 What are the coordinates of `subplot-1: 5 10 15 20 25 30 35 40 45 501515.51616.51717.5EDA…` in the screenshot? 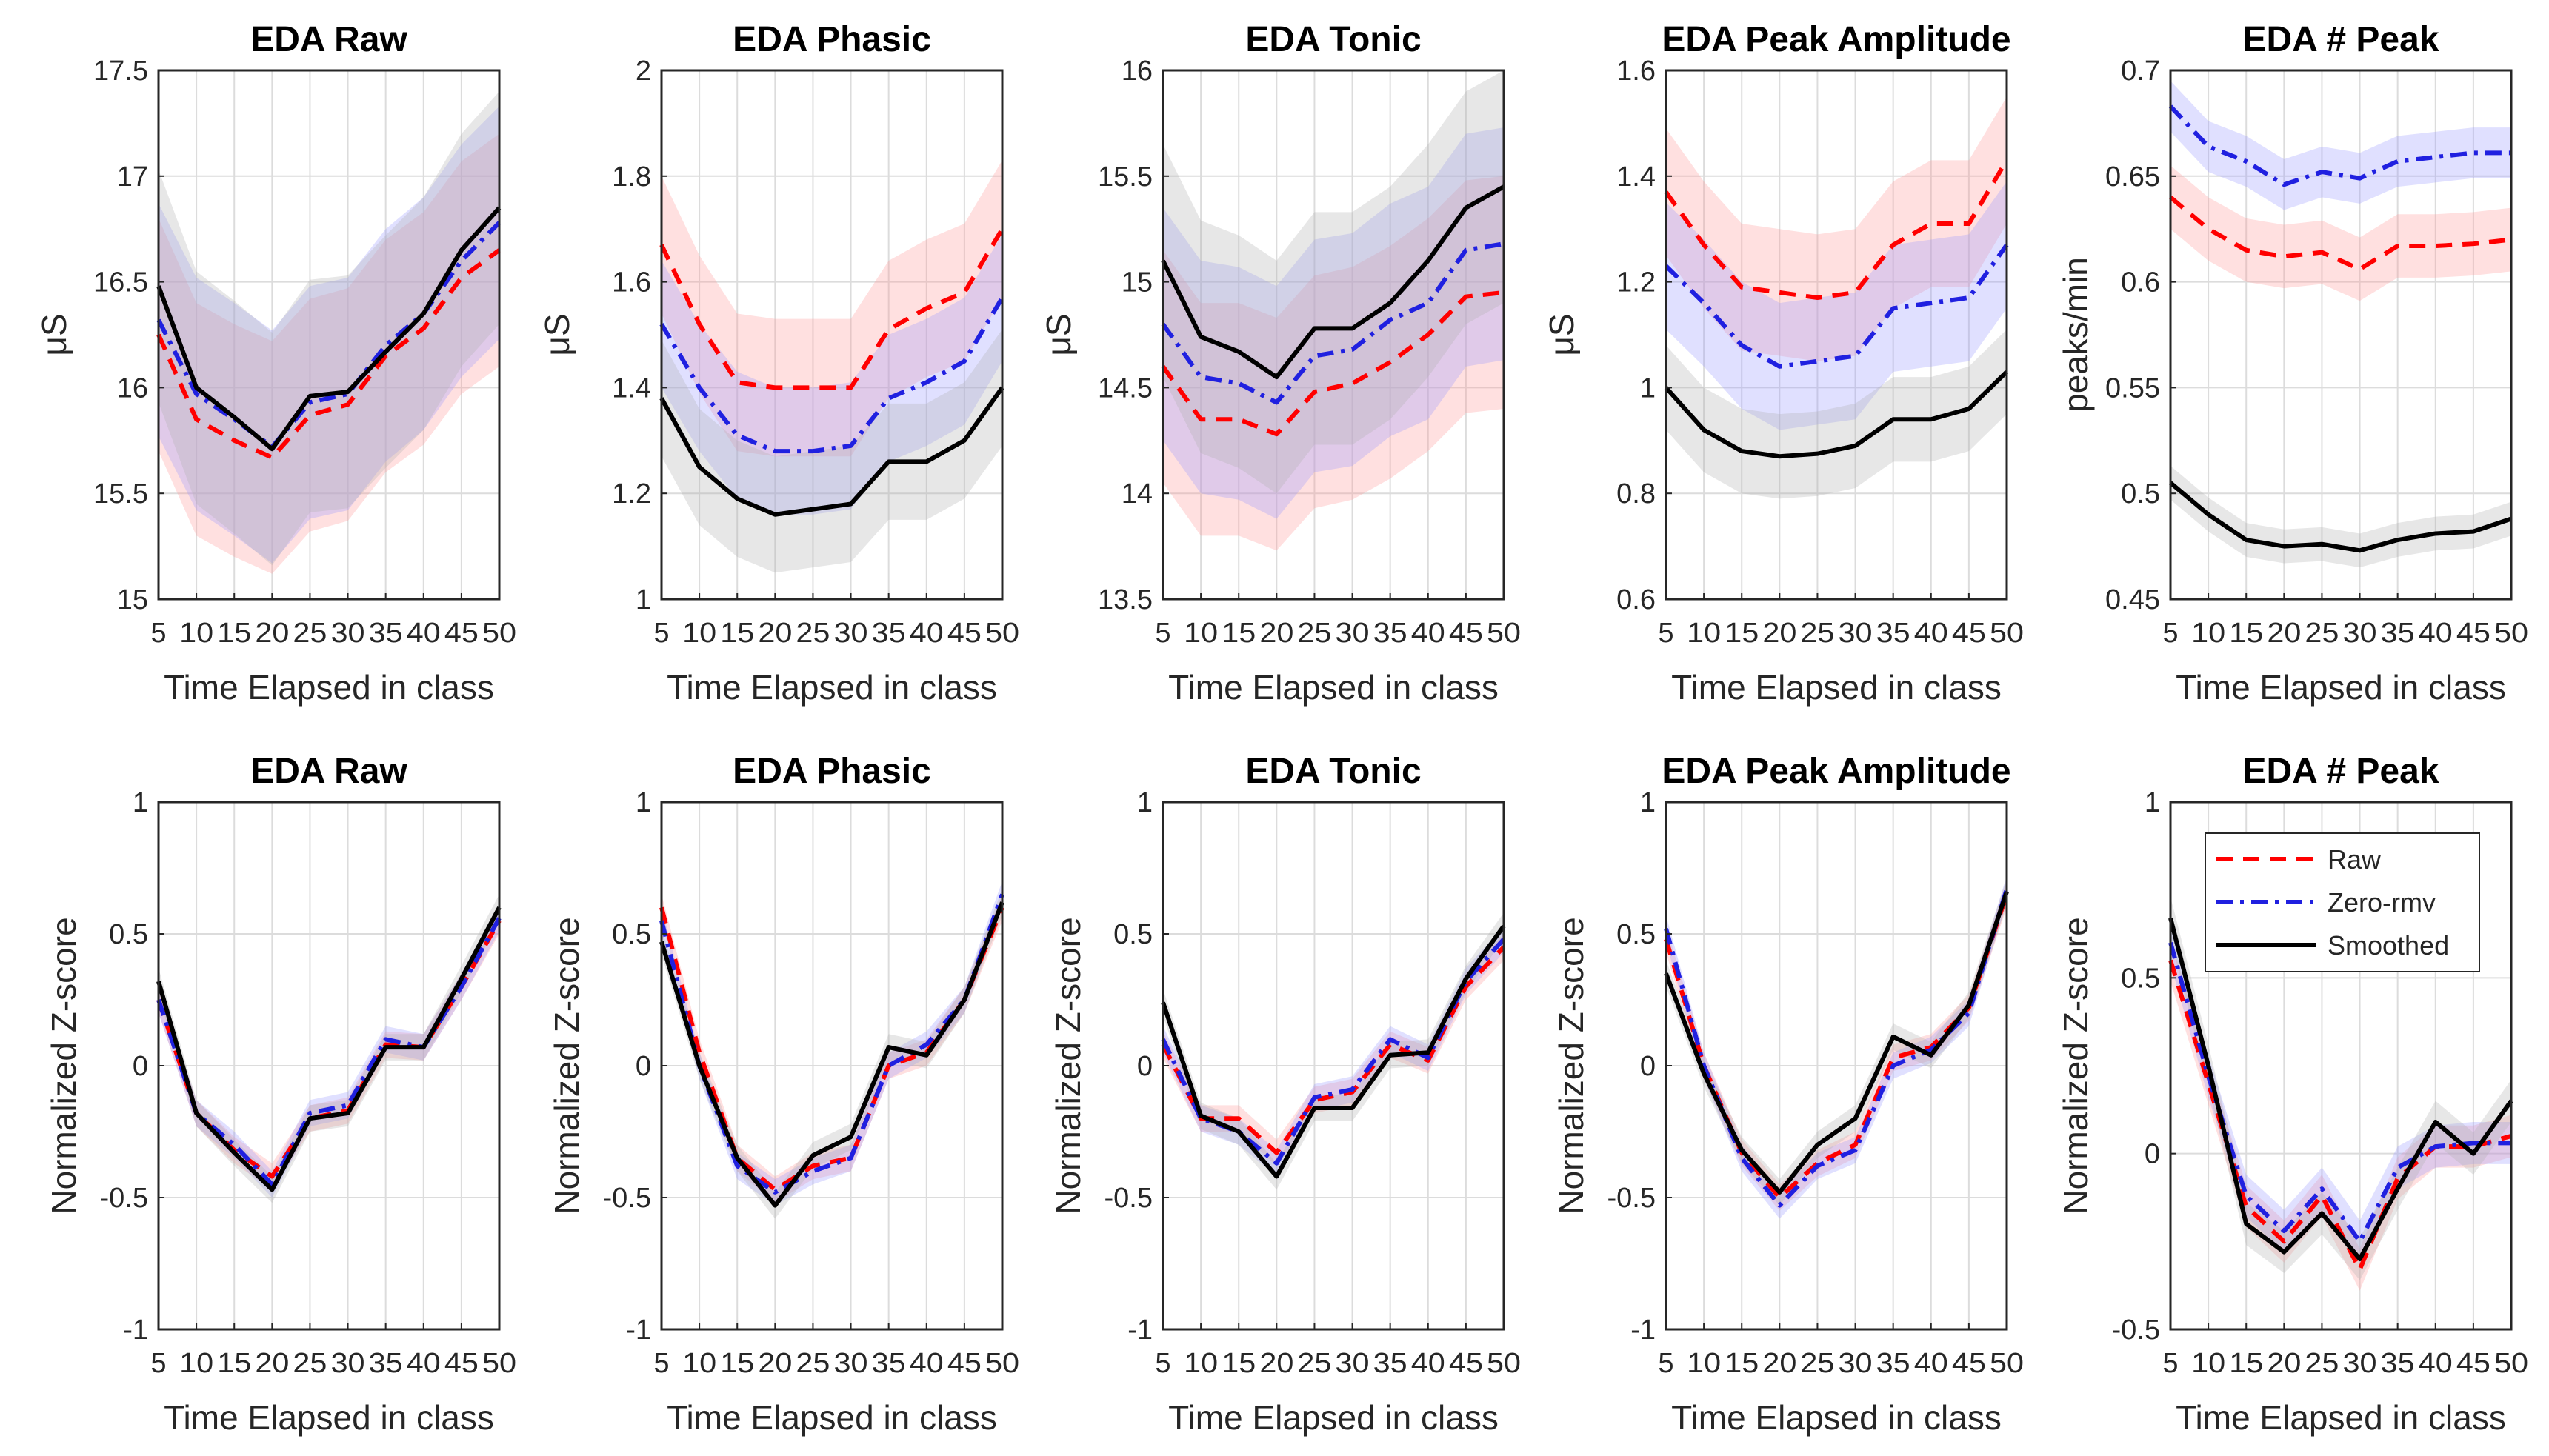 It's located at (275, 363).